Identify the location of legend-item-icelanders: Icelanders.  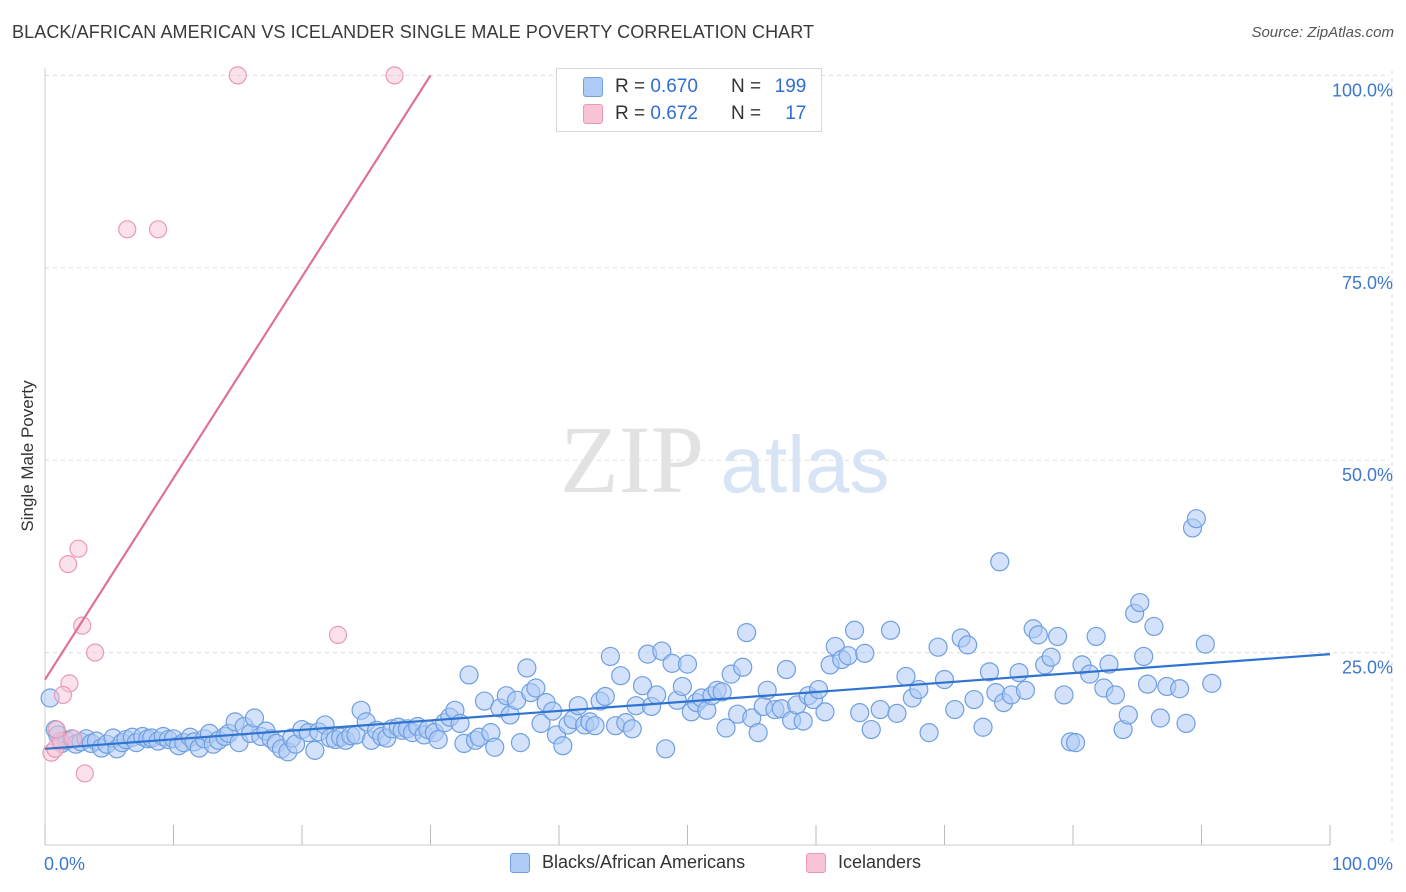
(863, 862).